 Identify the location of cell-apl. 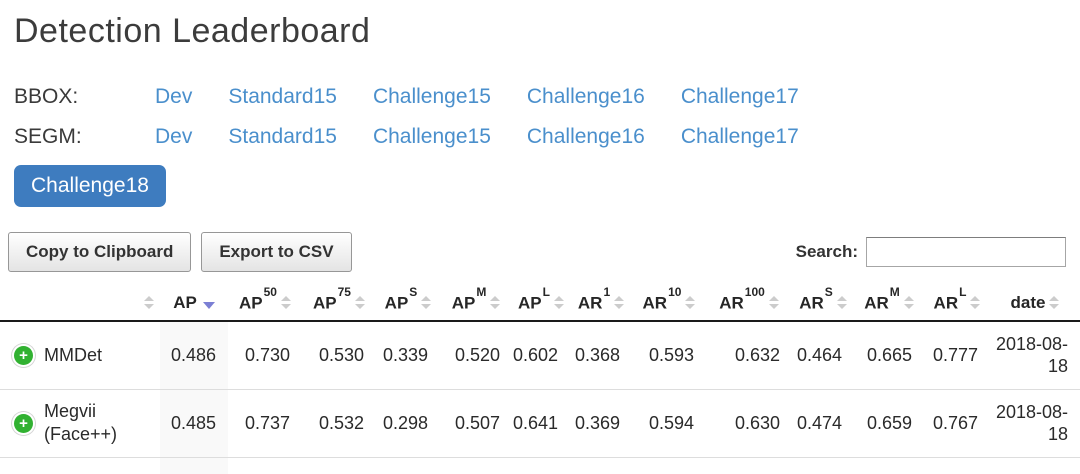
(541, 465).